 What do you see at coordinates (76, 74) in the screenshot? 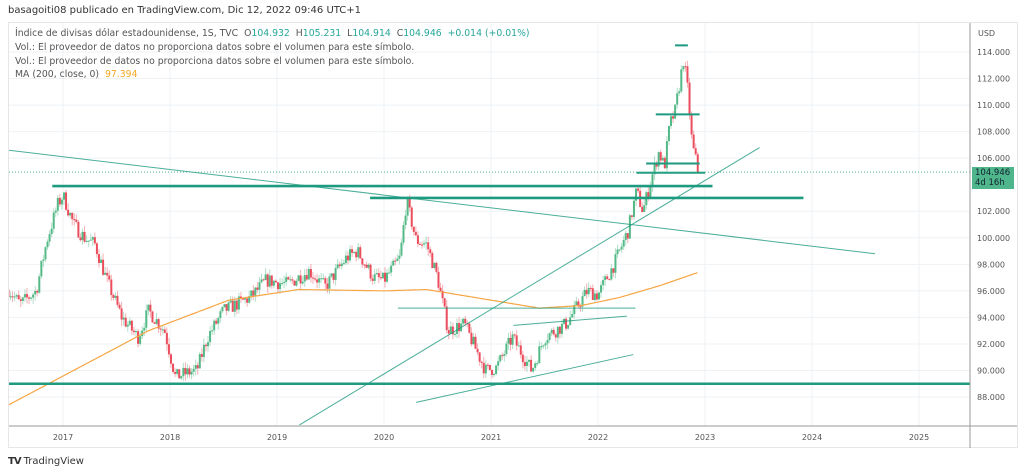
I see `ma-legend: MA (200, close, 0) 97.394` at bounding box center [76, 74].